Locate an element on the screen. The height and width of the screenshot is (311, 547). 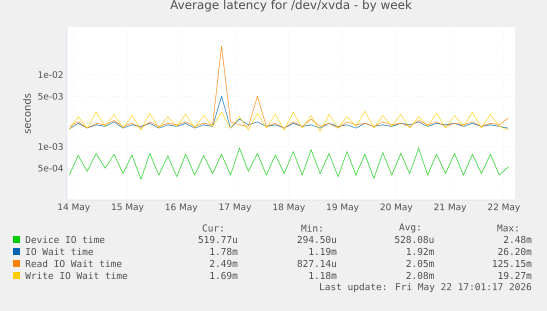
text: 528.08u is located at coordinates (414, 240).